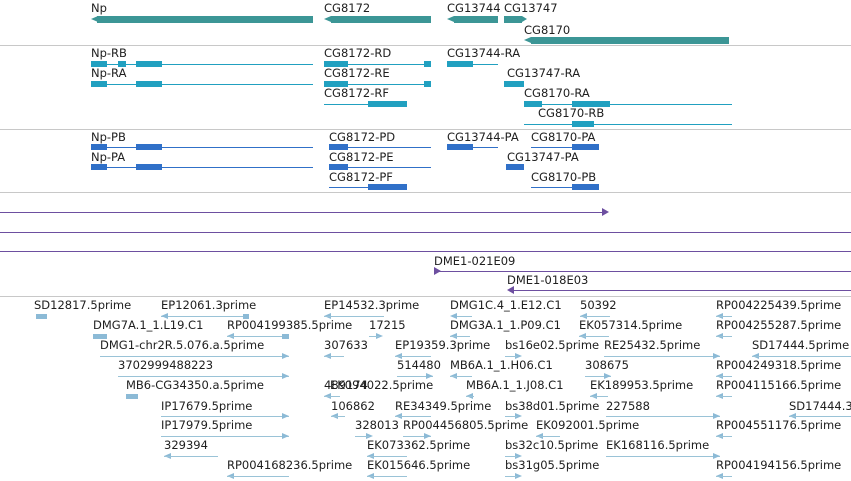  I want to click on transcript-label-np-ra: Np-RA, so click(109, 73).